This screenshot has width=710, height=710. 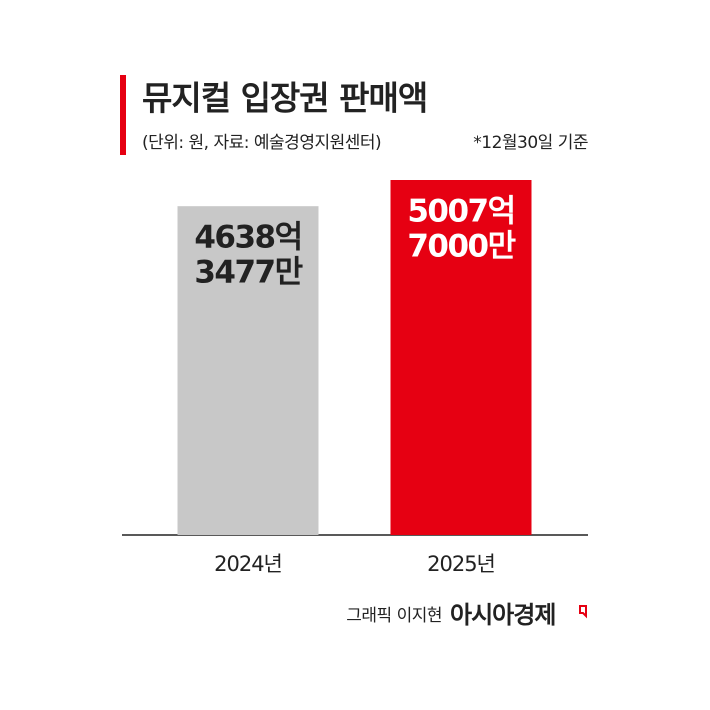 I want to click on value-label: 7000만, so click(x=461, y=247).